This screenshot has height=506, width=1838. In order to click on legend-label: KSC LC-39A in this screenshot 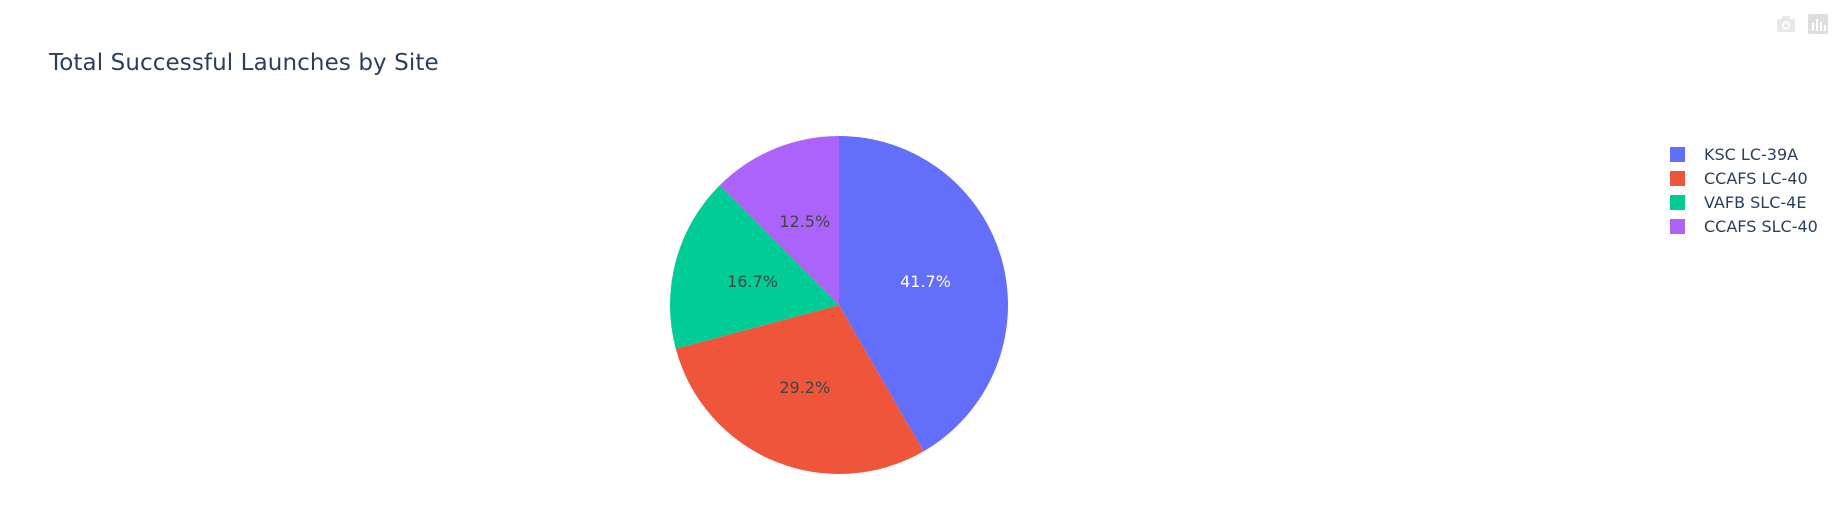, I will do `click(1751, 154)`.